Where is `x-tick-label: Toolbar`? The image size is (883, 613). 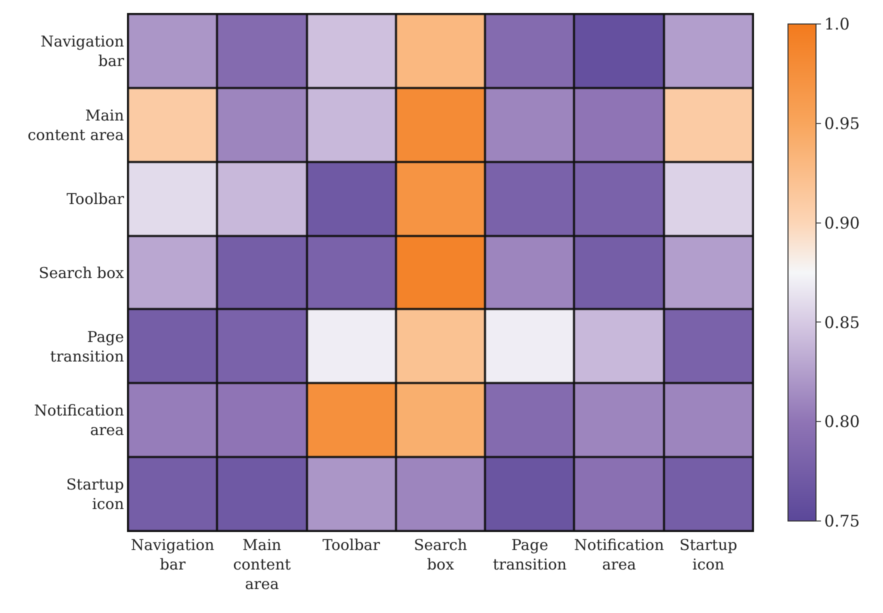 x-tick-label: Toolbar is located at coordinates (351, 545).